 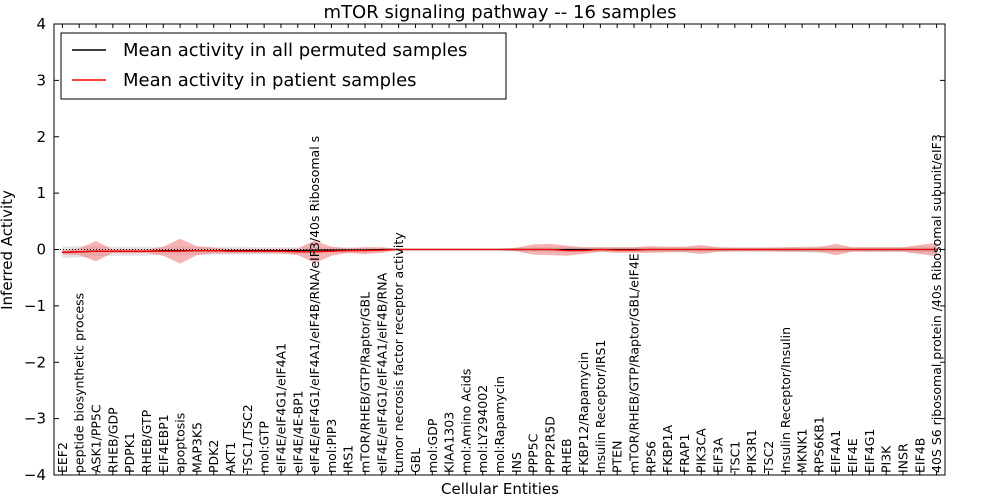 I want to click on x-tick-label: peptide biosynthetic process, so click(x=79, y=383).